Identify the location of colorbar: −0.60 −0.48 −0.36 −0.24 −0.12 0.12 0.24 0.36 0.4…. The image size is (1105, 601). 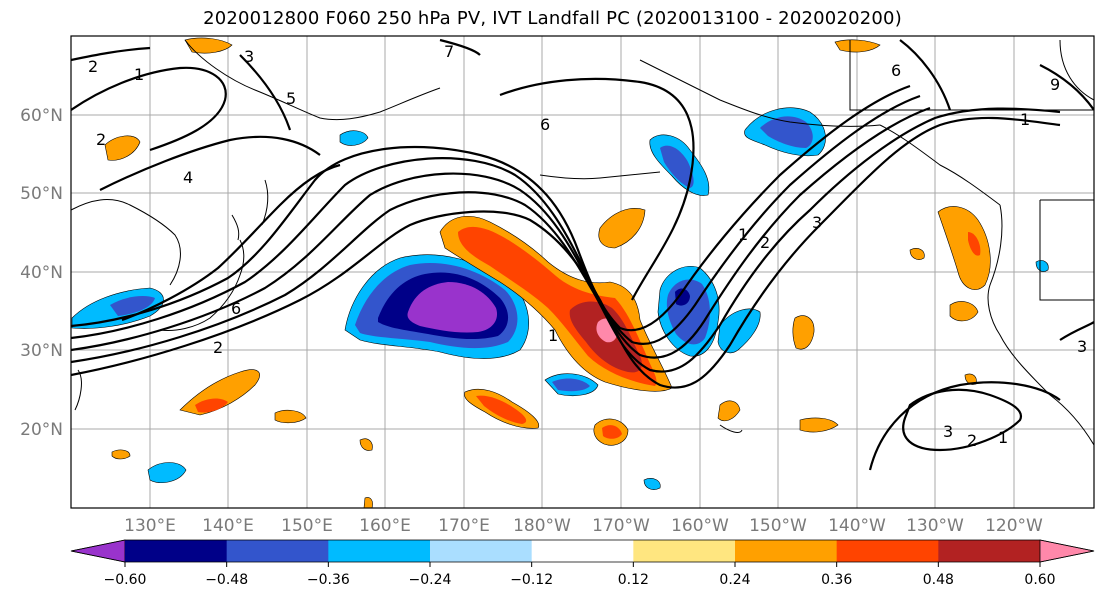
(582, 563).